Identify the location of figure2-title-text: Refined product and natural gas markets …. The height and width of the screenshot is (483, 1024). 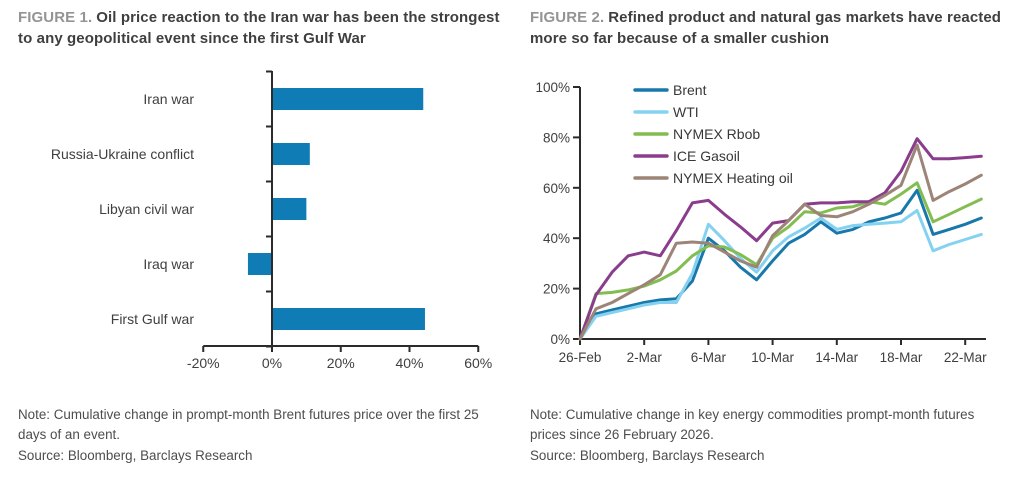
(766, 28).